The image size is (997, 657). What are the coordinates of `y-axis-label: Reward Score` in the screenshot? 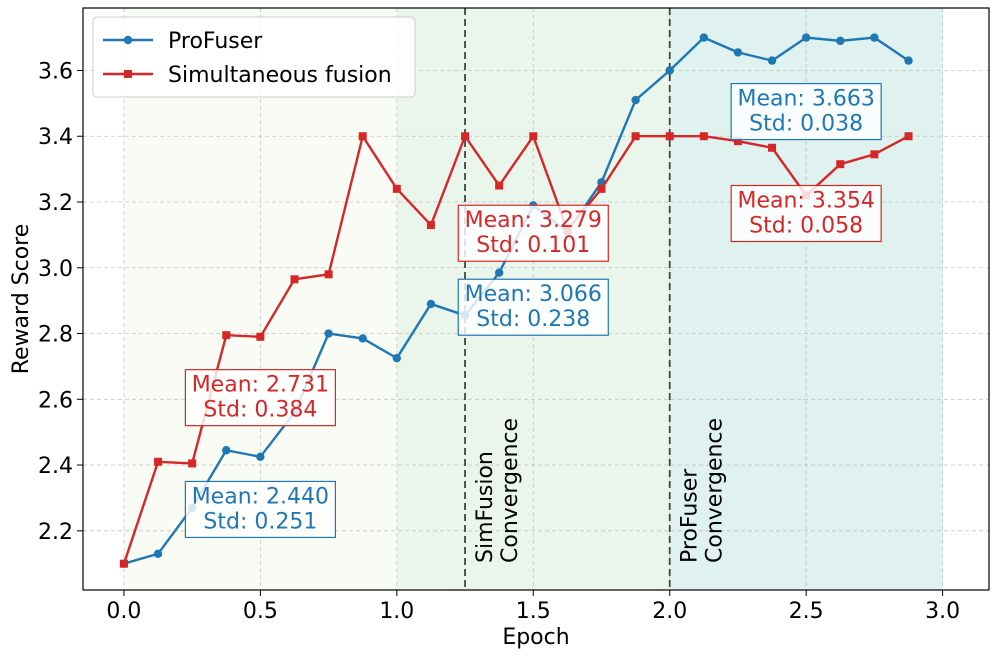 It's located at (21, 299).